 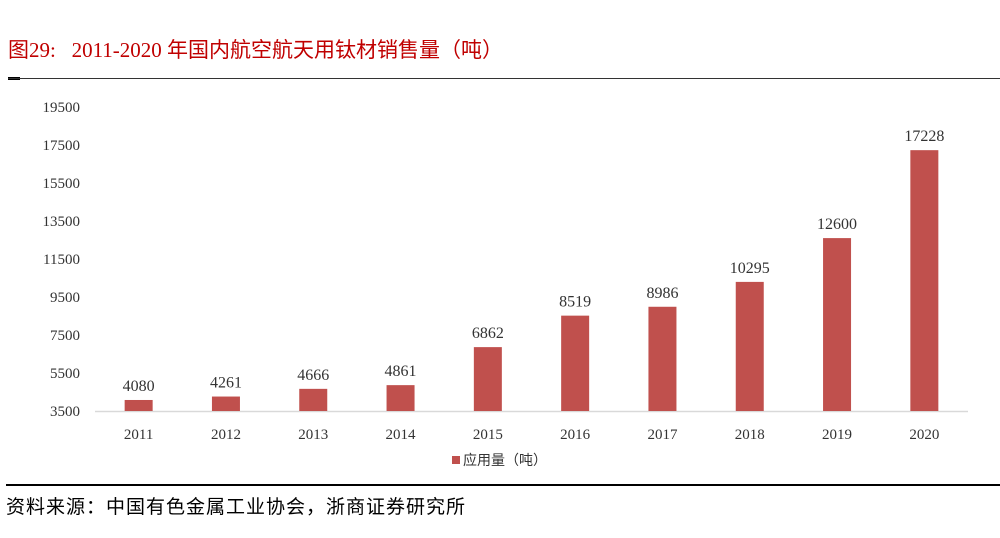 What do you see at coordinates (662, 435) in the screenshot?
I see `x-tick-label: 2017` at bounding box center [662, 435].